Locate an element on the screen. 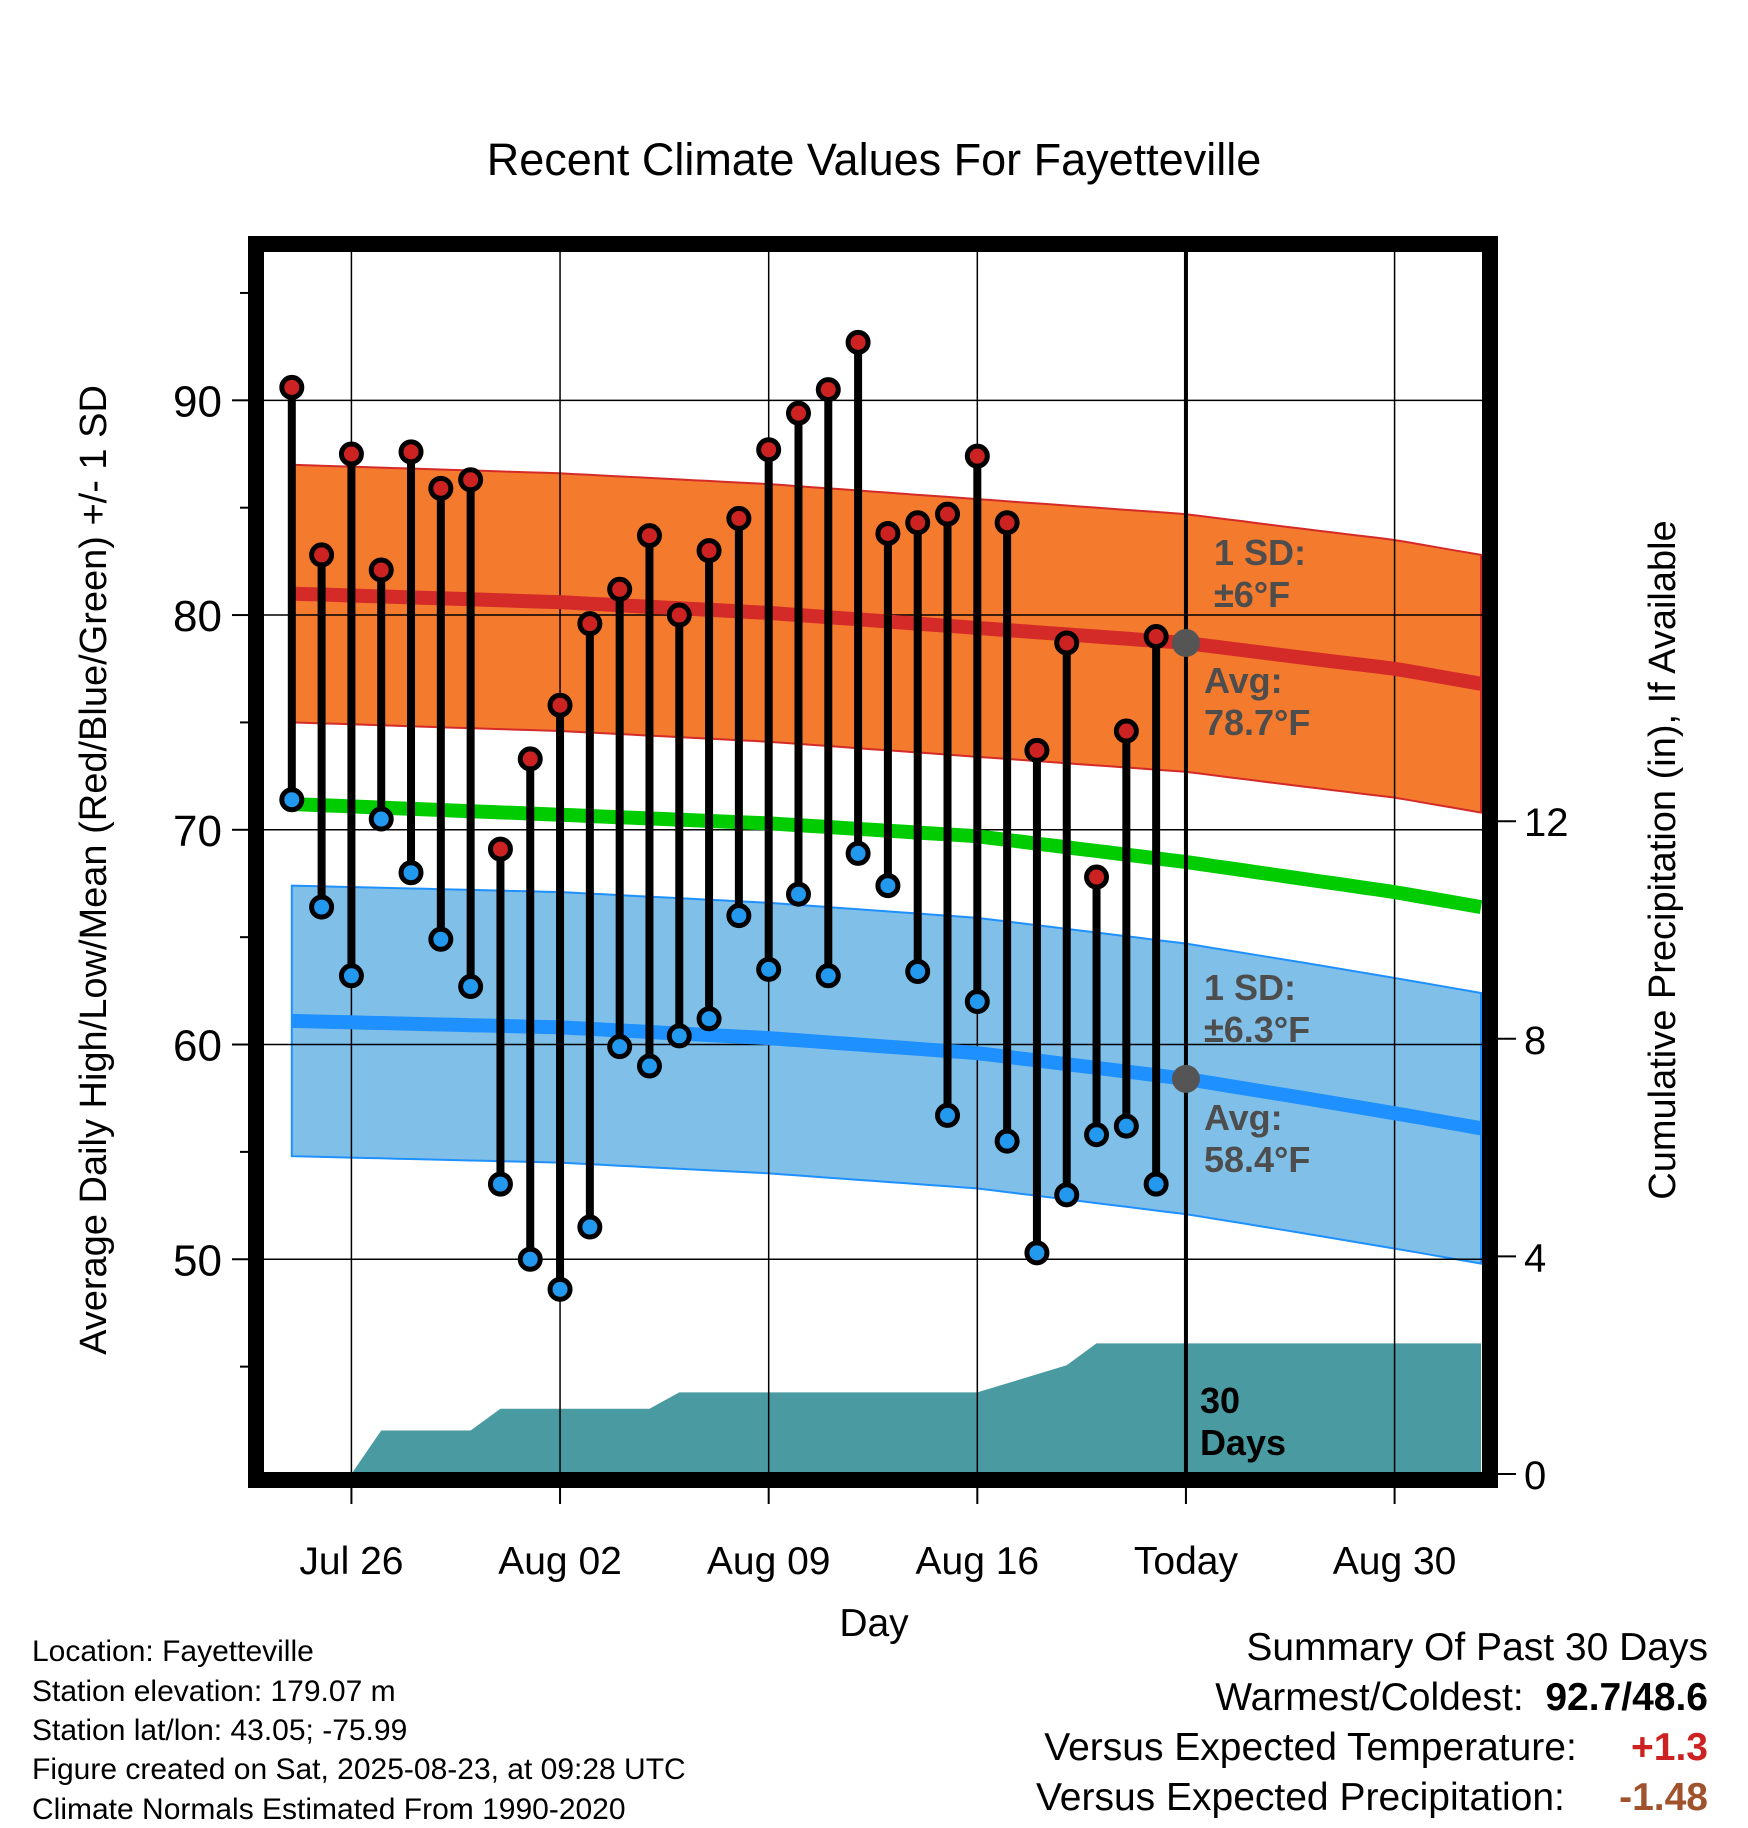 This screenshot has width=1748, height=1828. low-avg-annotation: 58.4°F is located at coordinates (1257, 1159).